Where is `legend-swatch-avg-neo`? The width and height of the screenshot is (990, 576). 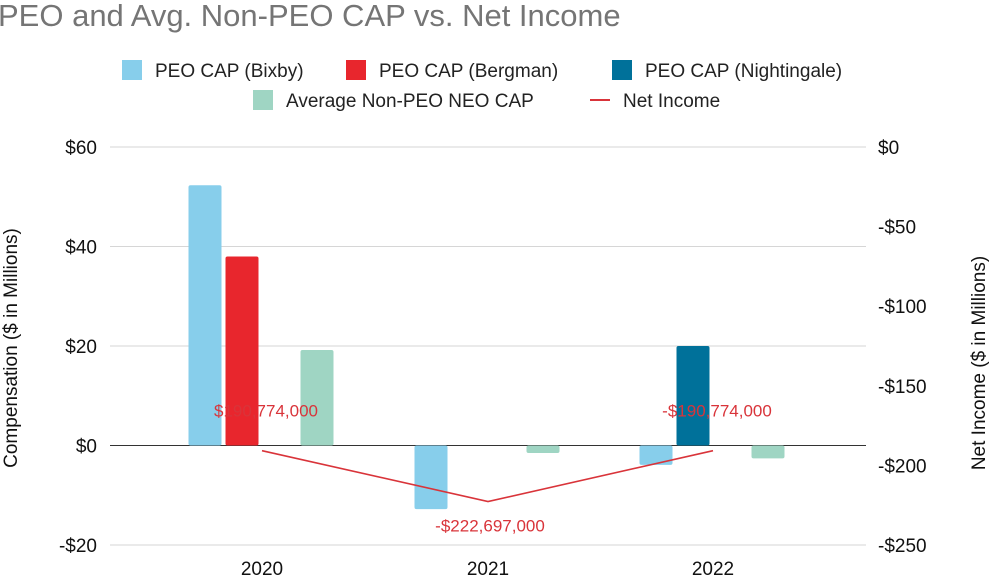 legend-swatch-avg-neo is located at coordinates (263, 100).